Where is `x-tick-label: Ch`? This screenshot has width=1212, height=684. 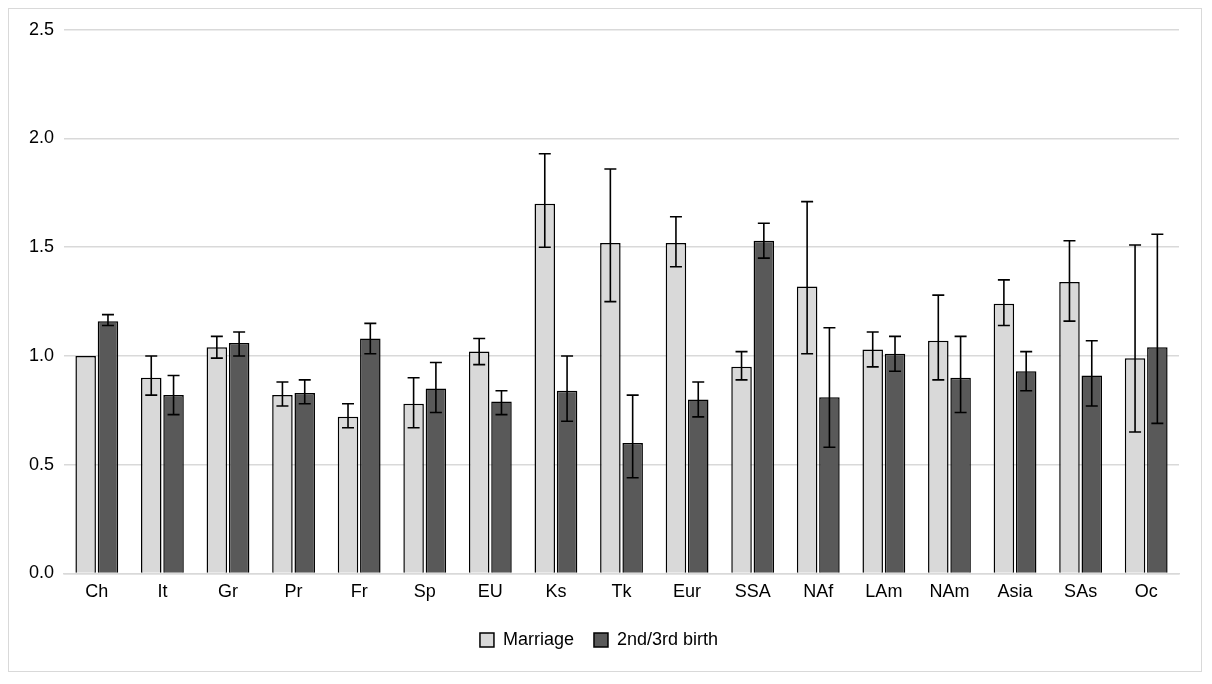 x-tick-label: Ch is located at coordinates (97, 591).